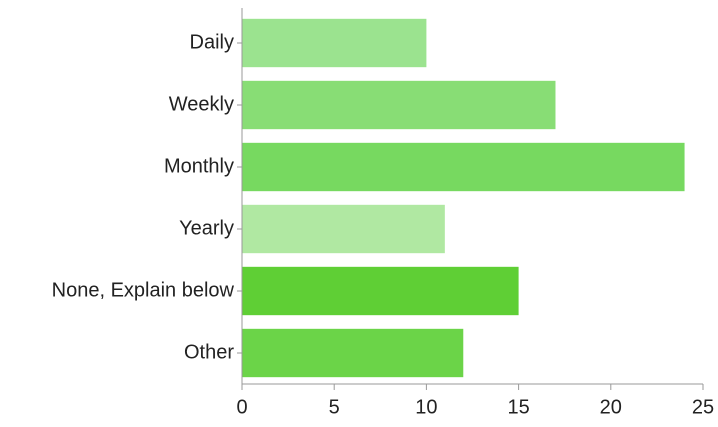 This screenshot has width=718, height=427. Describe the element at coordinates (206, 228) in the screenshot. I see `y-tick-label: Yearly` at that location.